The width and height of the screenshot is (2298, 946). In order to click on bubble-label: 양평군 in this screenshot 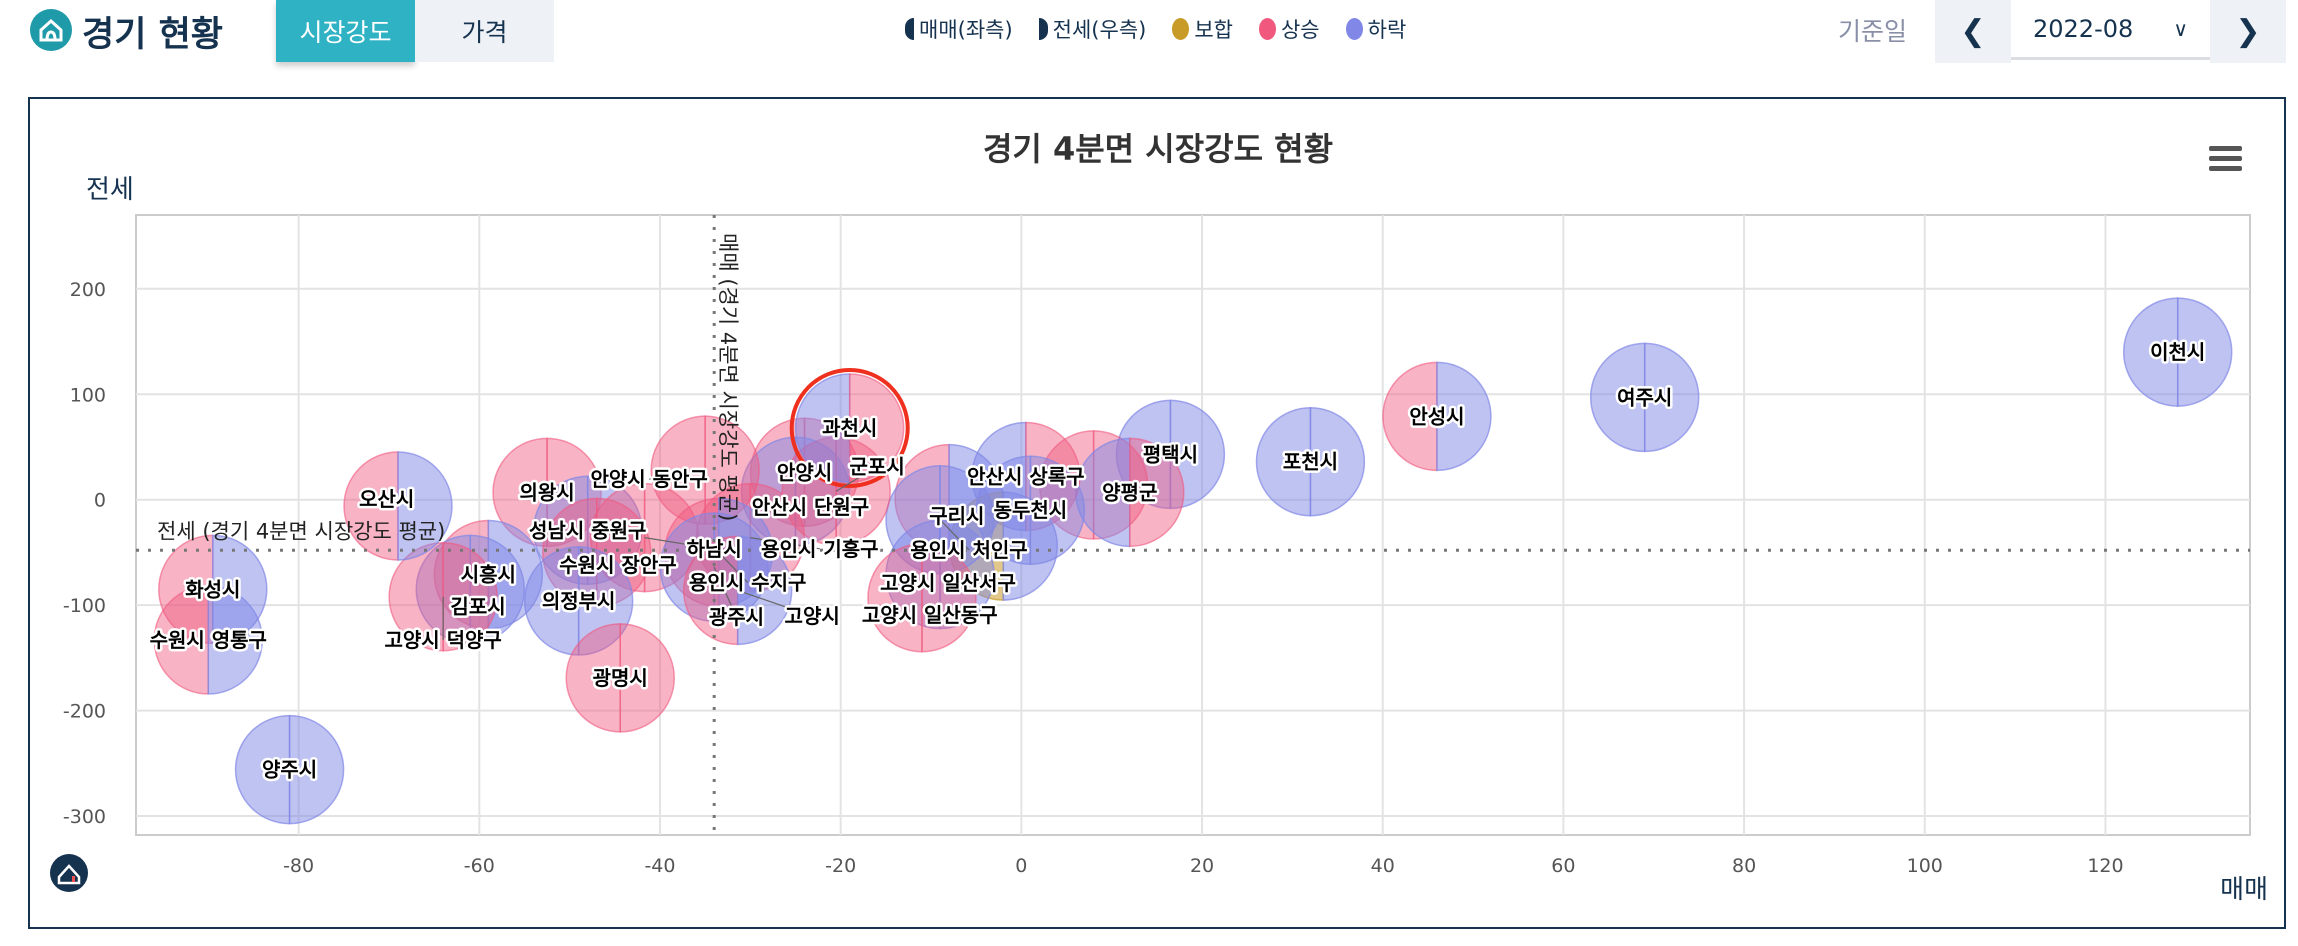, I will do `click(1129, 492)`.